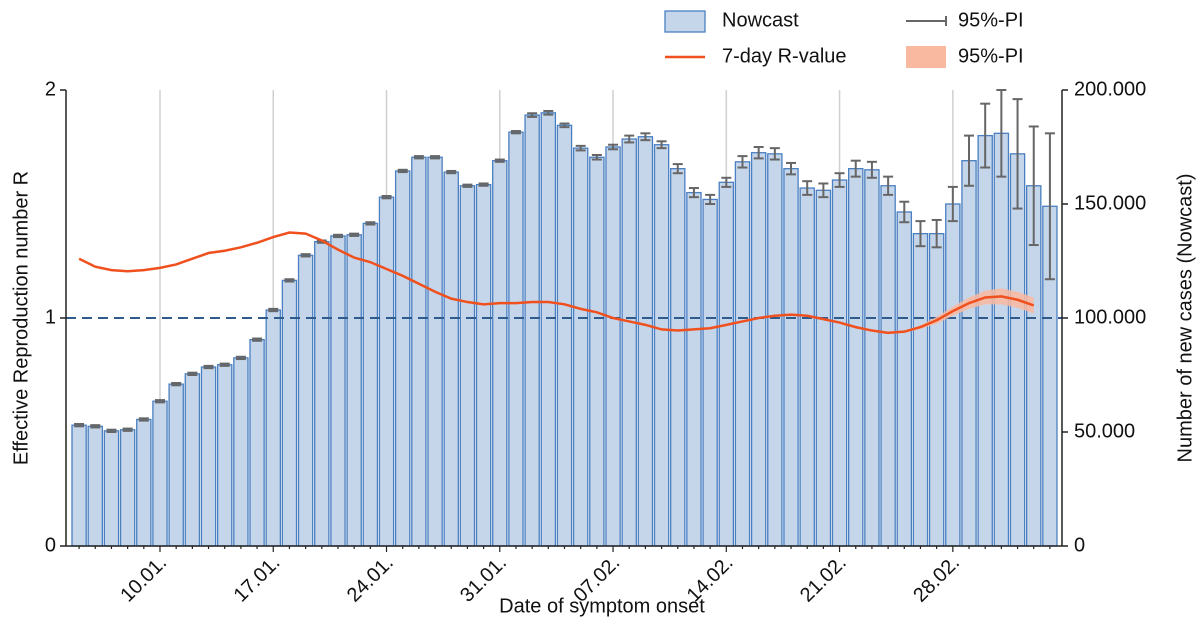 The image size is (1204, 625). Describe the element at coordinates (1079, 545) in the screenshot. I see `y2-tick-label: 0` at that location.